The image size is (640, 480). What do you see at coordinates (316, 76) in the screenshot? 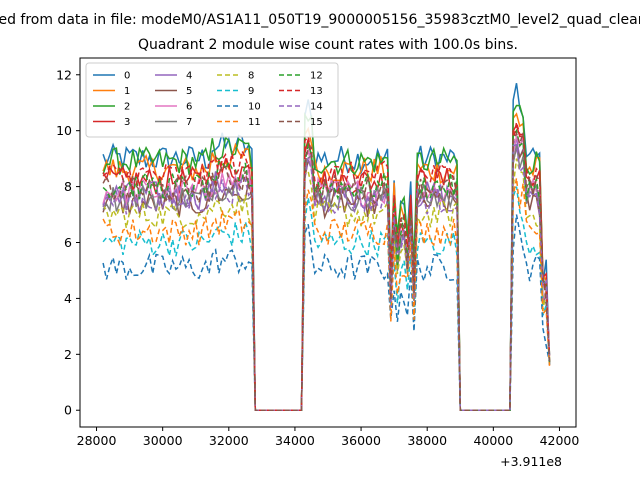
I see `legend-label-12: 12` at bounding box center [316, 76].